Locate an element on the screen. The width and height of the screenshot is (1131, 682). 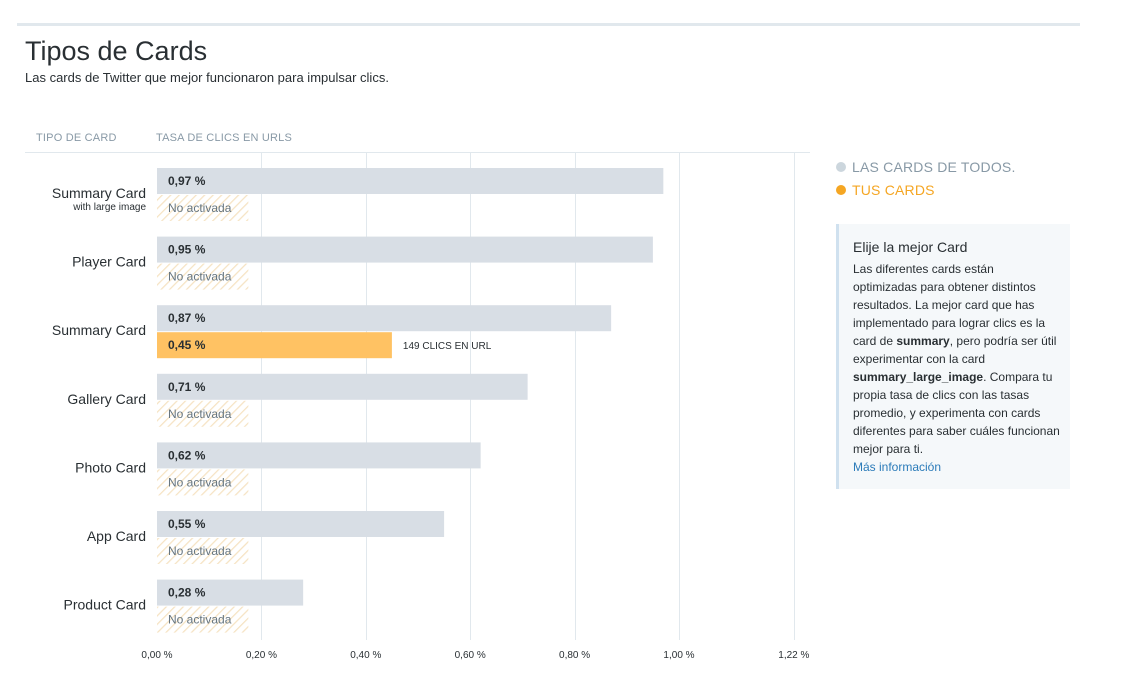
category-label: Product Card is located at coordinates (105, 605).